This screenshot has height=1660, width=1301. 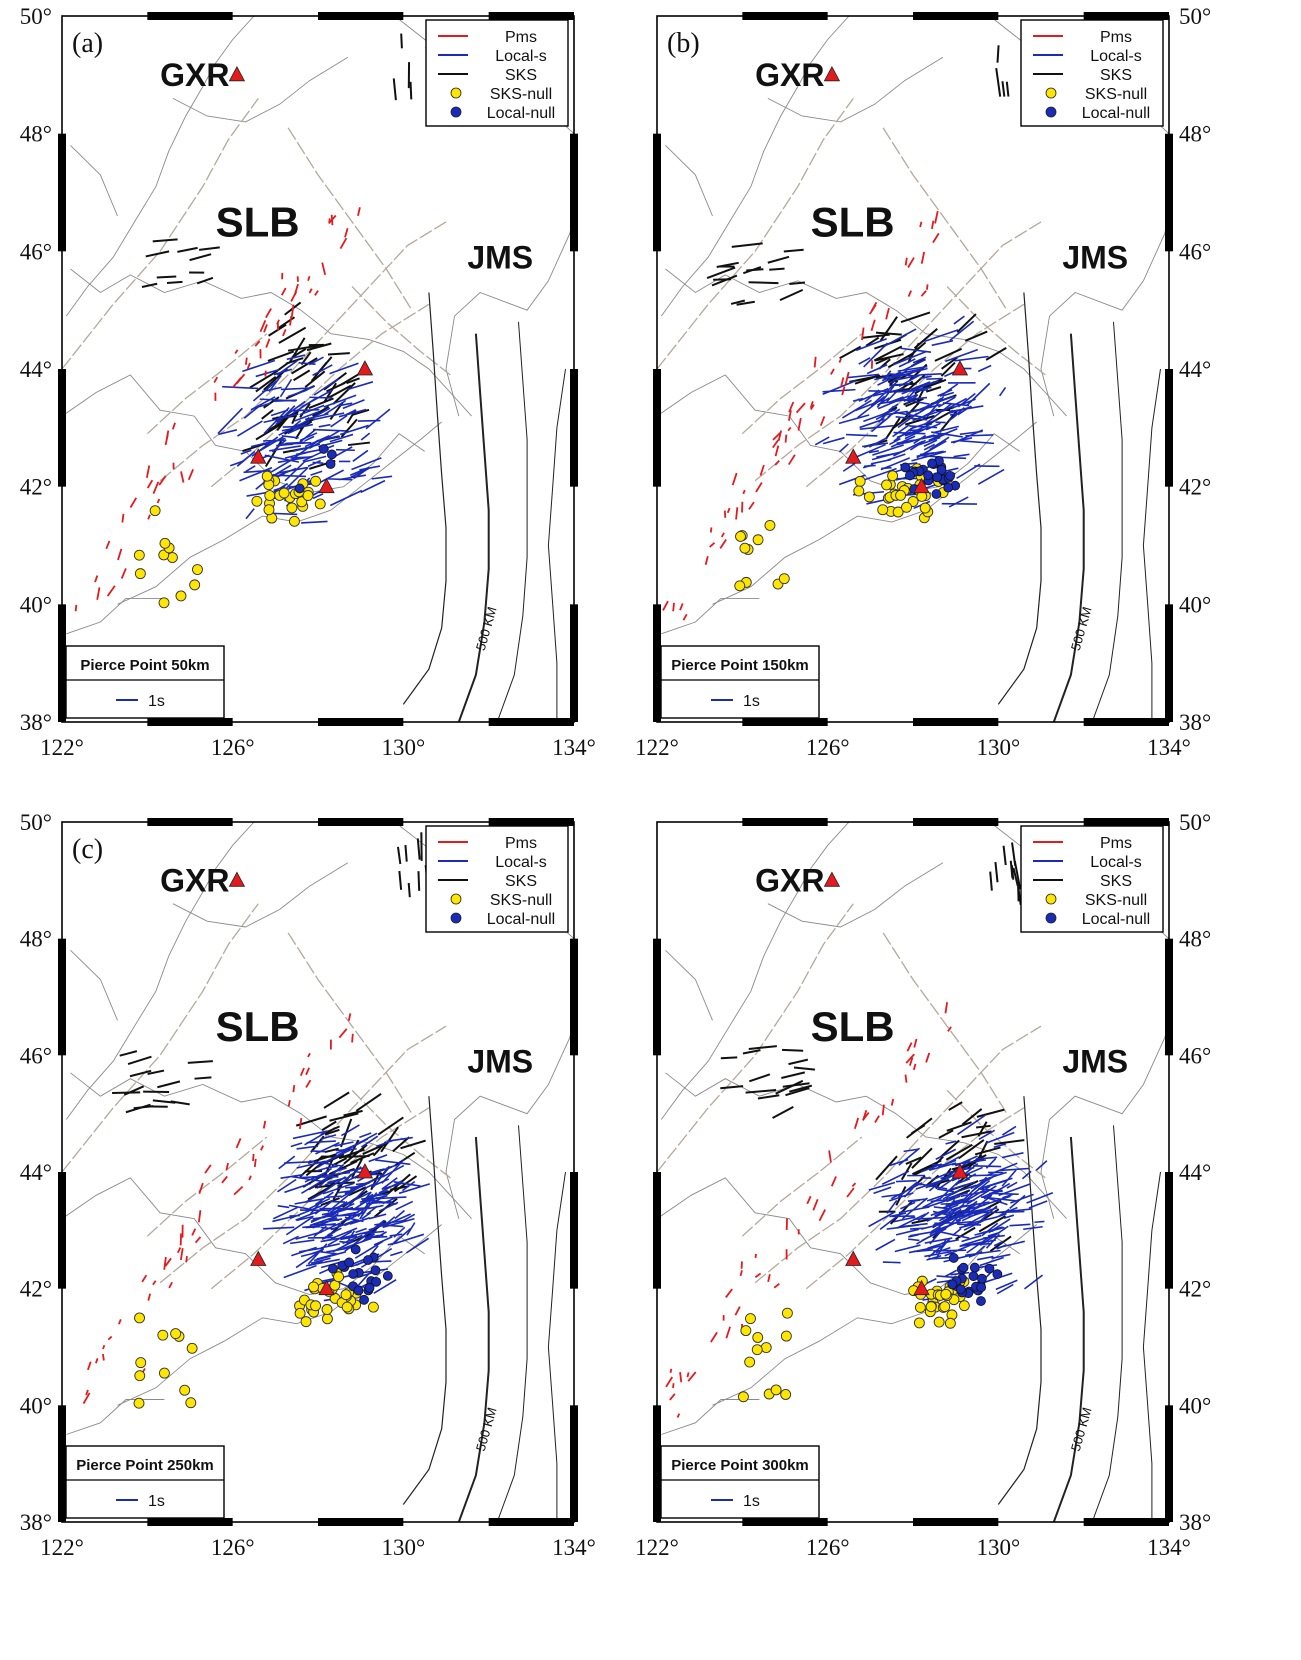 What do you see at coordinates (556, 1346) in the screenshot?
I see `slab-contour` at bounding box center [556, 1346].